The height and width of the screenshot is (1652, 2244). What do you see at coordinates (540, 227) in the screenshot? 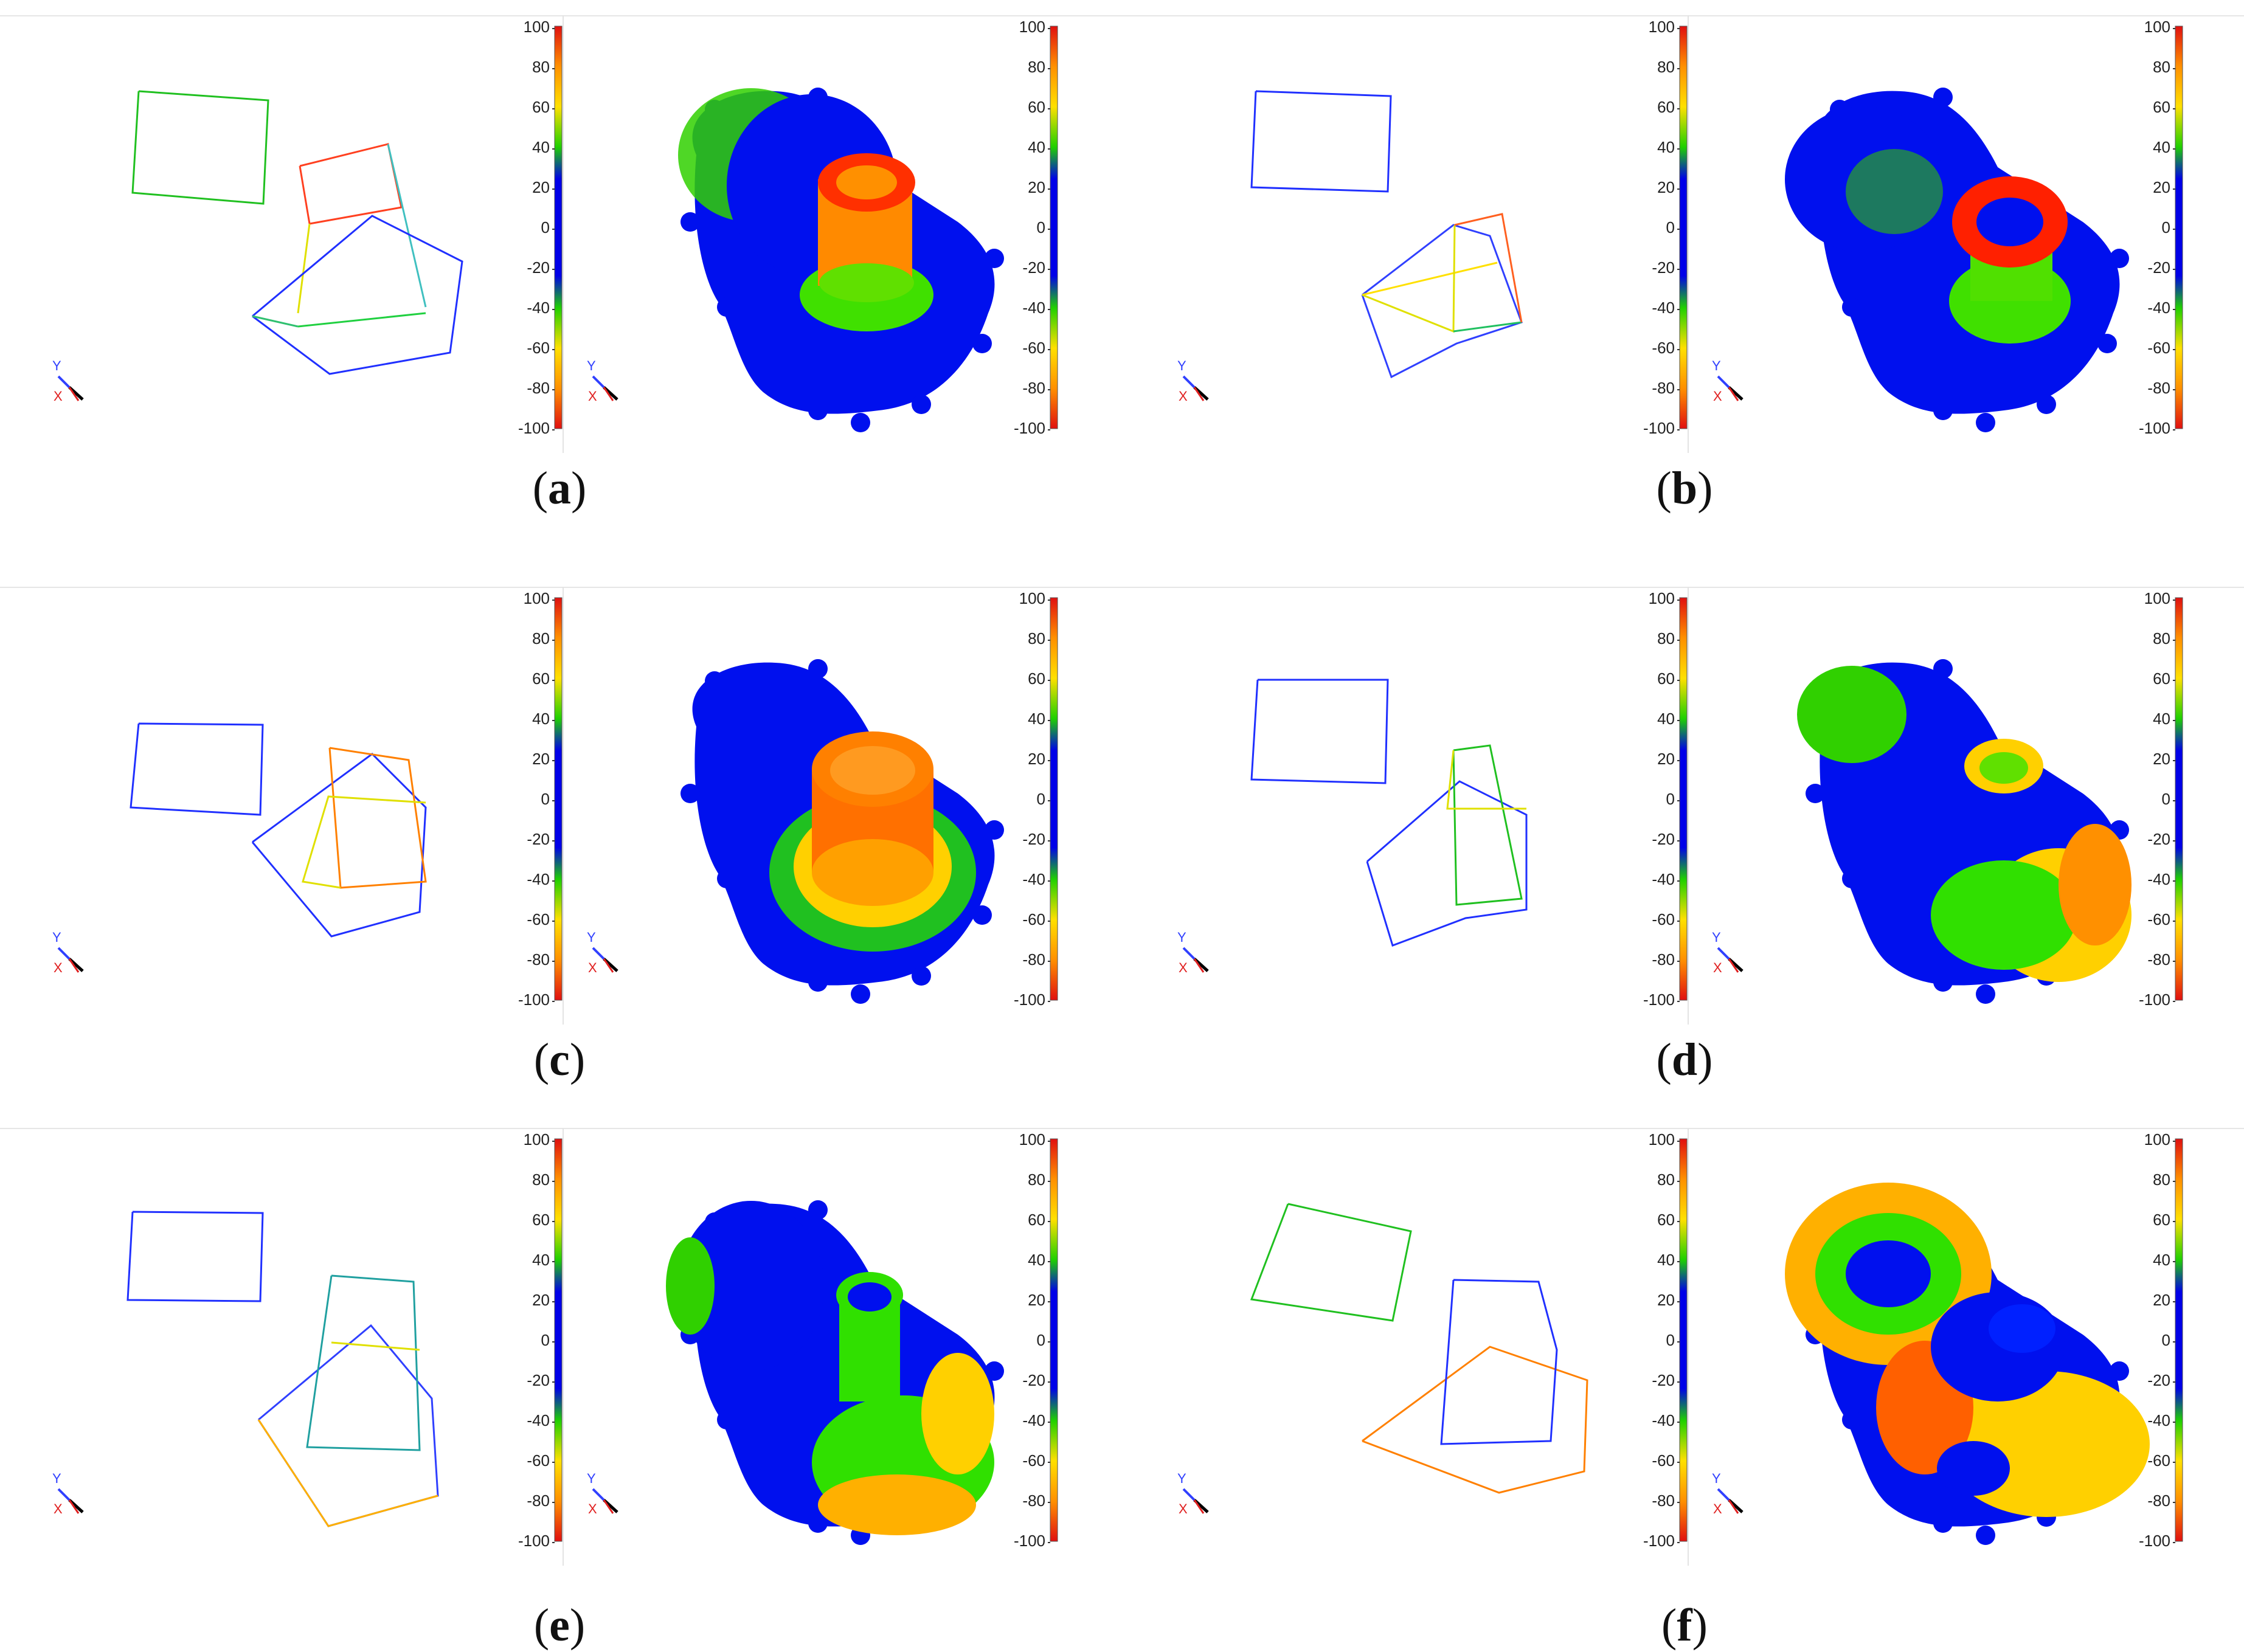
I see `colorbar-left-a: 100 80 60 40 20 0 -20 -40 -60 -80 -100` at bounding box center [540, 227].